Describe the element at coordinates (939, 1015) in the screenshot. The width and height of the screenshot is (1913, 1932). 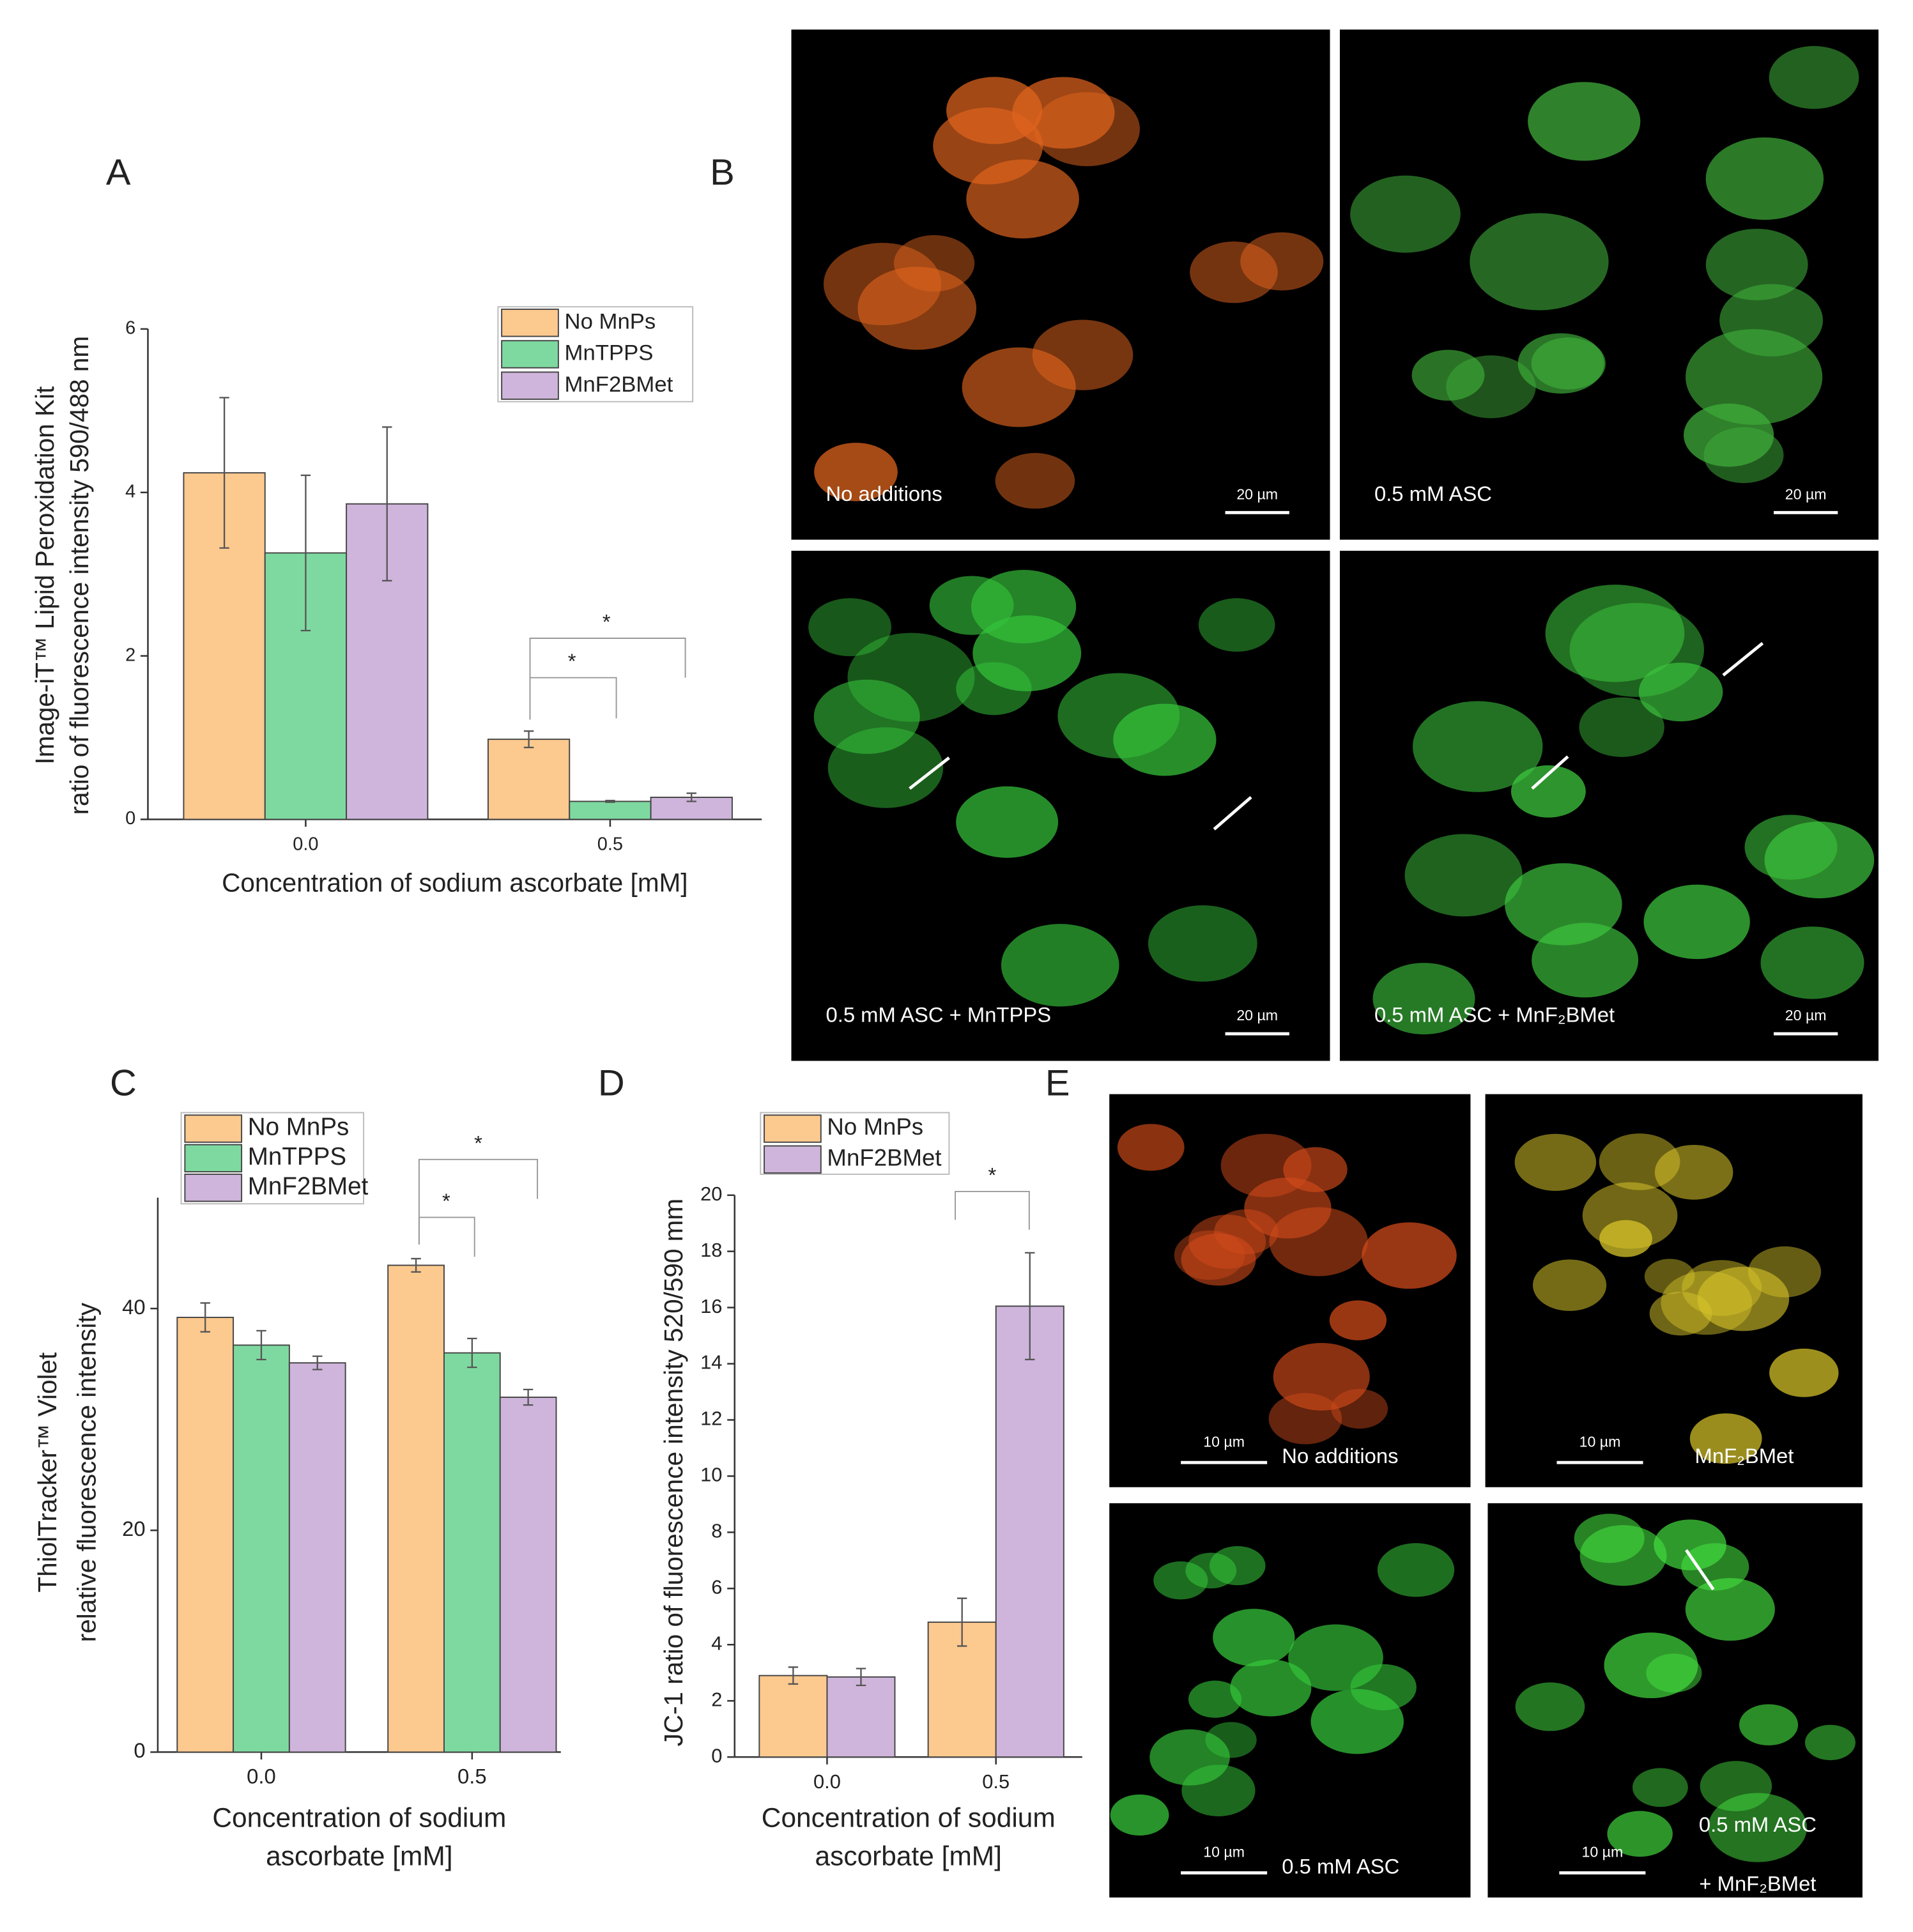
I see `micrograph-label: 0.5 mM ASC + MnTPPS` at that location.